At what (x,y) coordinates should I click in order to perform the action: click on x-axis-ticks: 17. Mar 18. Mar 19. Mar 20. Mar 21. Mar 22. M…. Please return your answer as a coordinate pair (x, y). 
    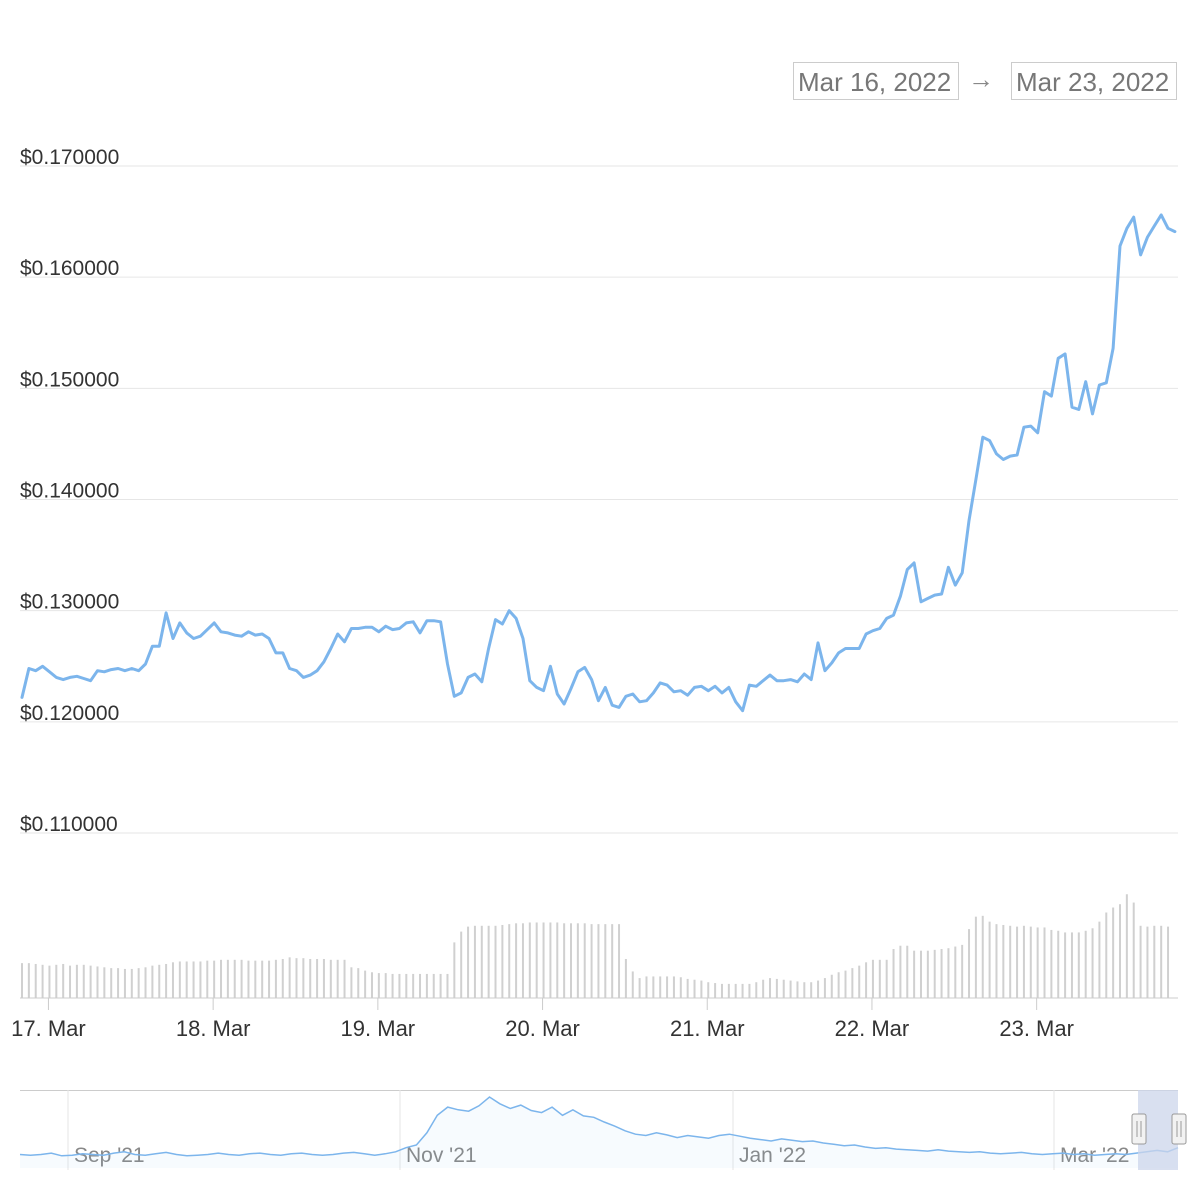
    Looking at the image, I should click on (542, 1028).